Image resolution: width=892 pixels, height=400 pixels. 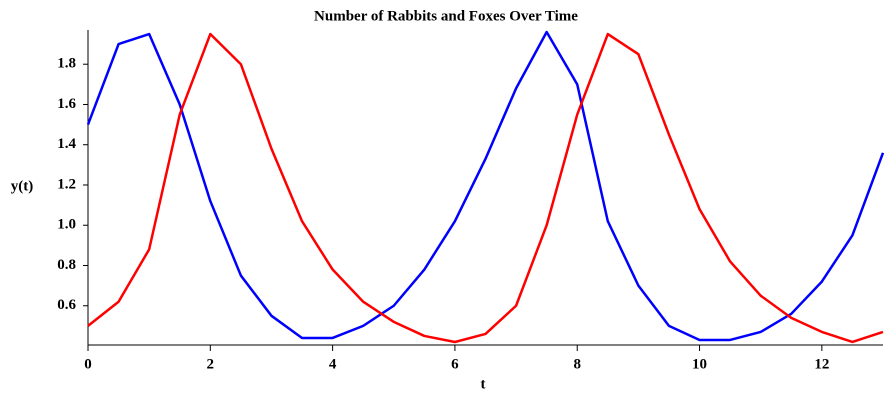 What do you see at coordinates (211, 364) in the screenshot?
I see `x-tick-label: 2` at bounding box center [211, 364].